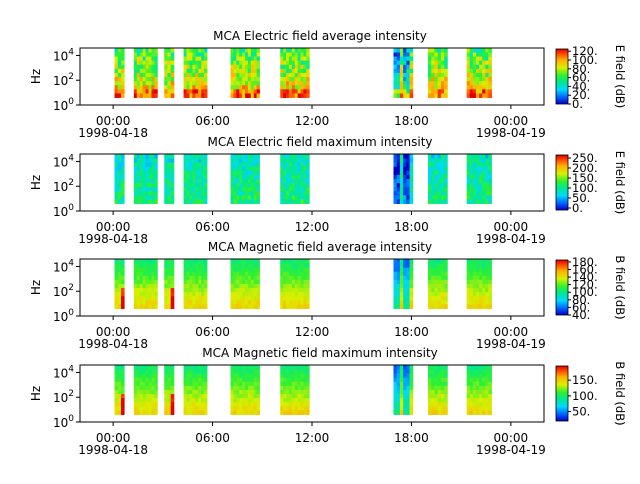 The width and height of the screenshot is (640, 484). Describe the element at coordinates (581, 95) in the screenshot. I see `colorbar-tick-label: 20.` at that location.